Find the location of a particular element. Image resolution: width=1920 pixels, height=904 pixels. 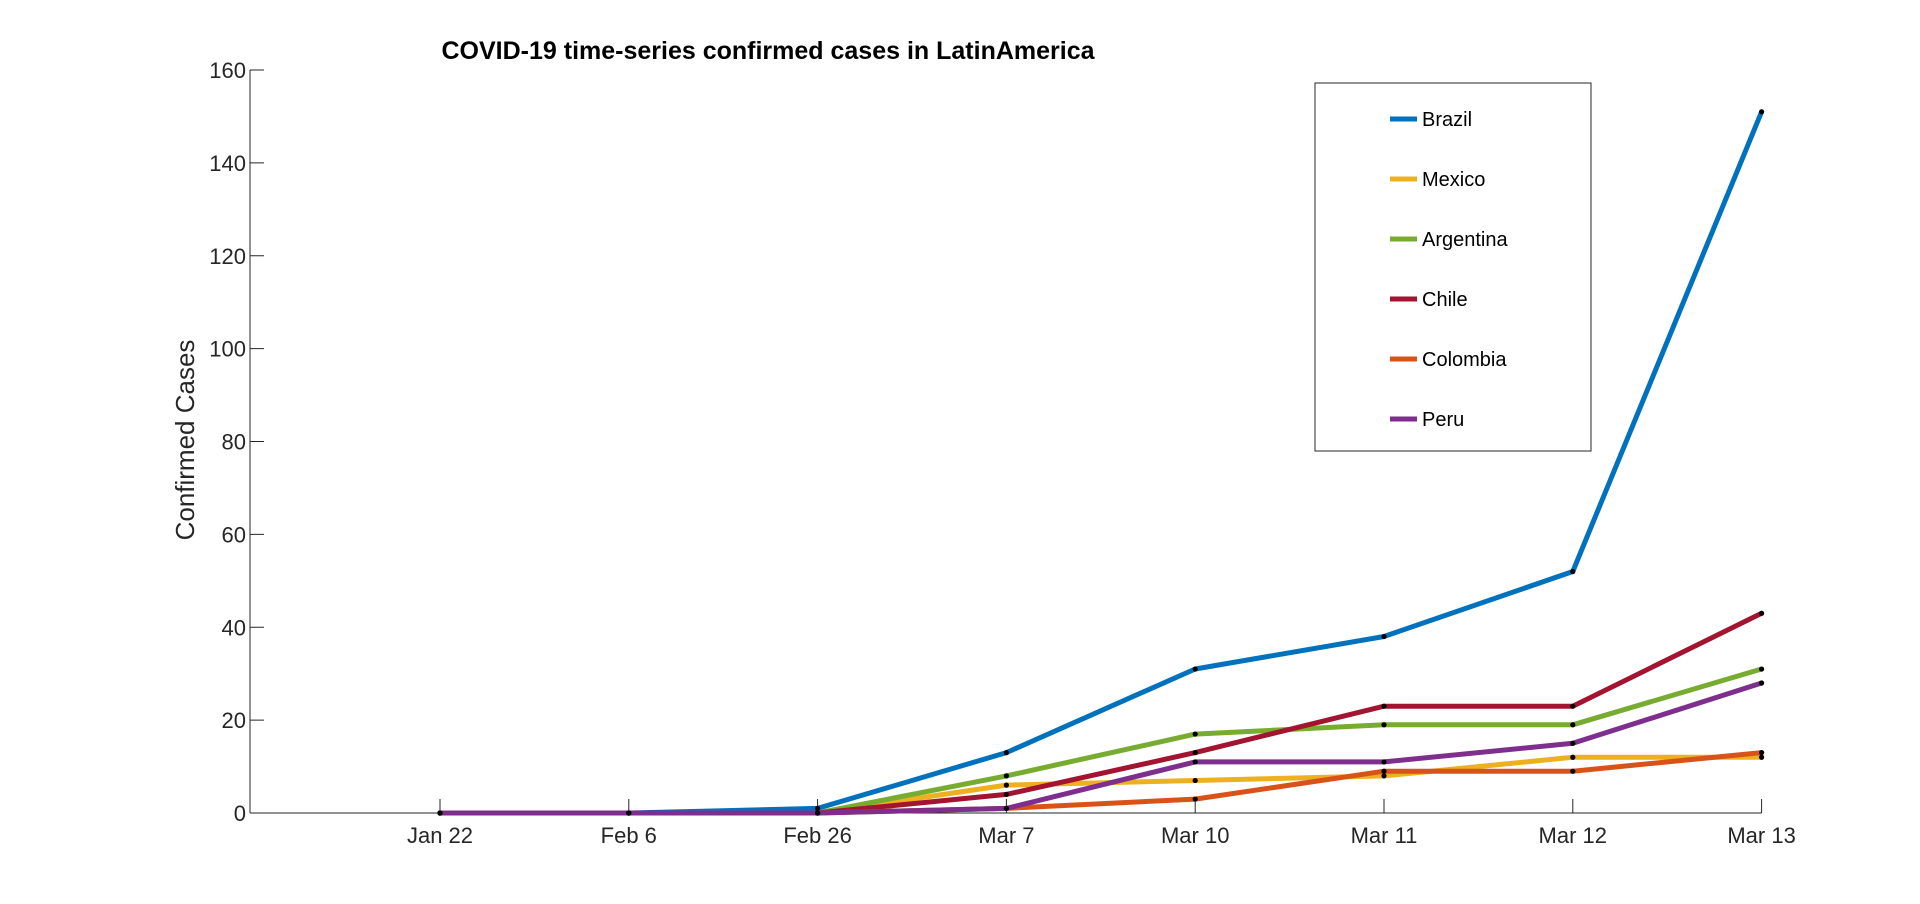

legend-label-mexico: Mexico is located at coordinates (1453, 180).